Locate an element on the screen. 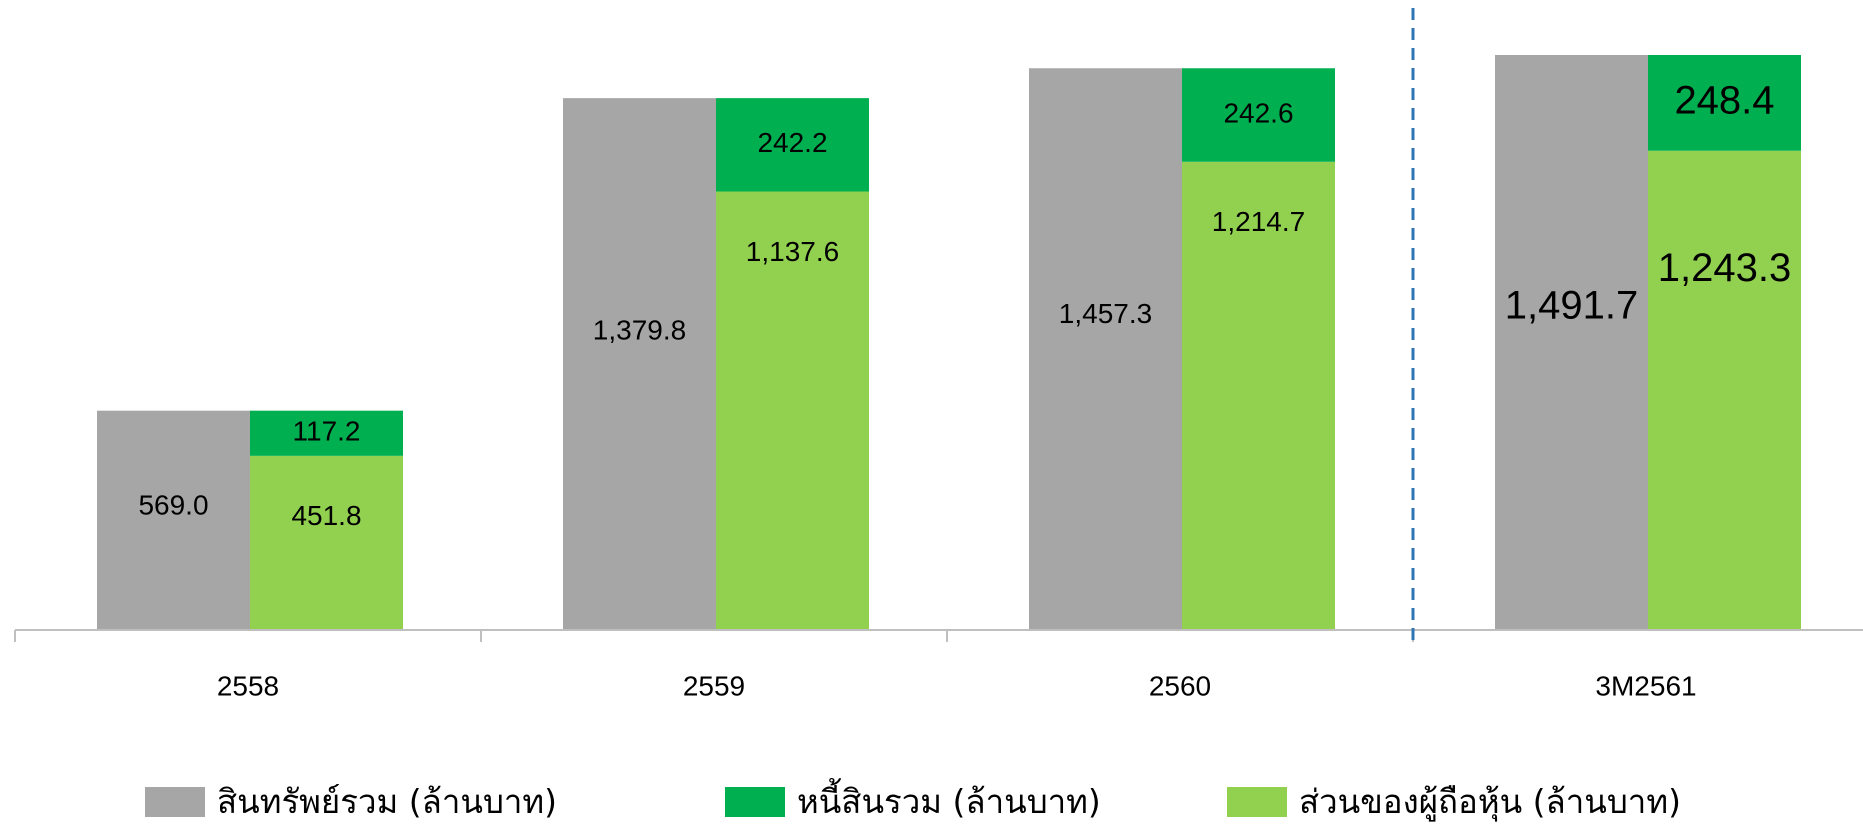 This screenshot has width=1863, height=828. bar-total-liabilities-3M2561 is located at coordinates (1724, 103).